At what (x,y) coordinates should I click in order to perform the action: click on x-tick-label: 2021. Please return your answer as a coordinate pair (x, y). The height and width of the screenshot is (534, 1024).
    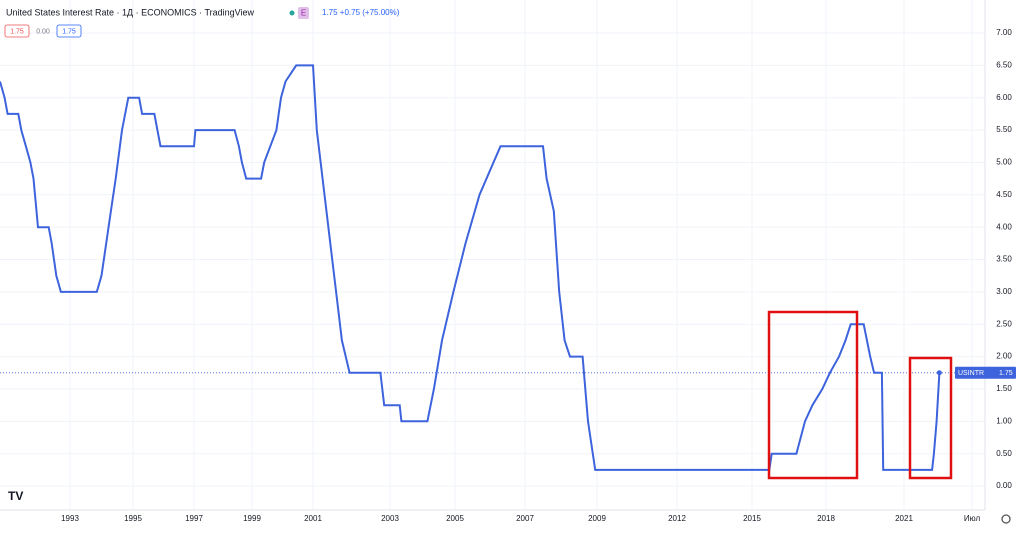
    Looking at the image, I should click on (904, 518).